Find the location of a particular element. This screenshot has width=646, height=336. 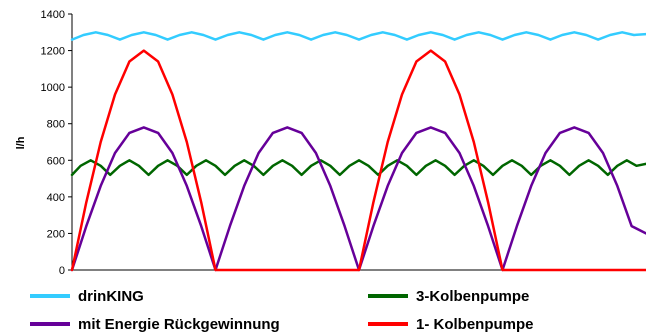

y-tick-label: 400 is located at coordinates (56, 198).